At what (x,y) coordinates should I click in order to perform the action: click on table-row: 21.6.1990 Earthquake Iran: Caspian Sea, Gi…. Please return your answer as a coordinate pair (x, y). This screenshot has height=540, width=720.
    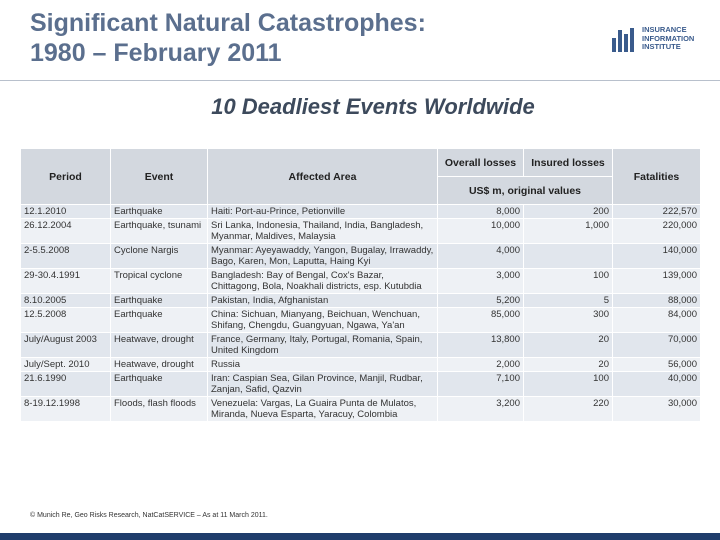
    Looking at the image, I should click on (360, 384).